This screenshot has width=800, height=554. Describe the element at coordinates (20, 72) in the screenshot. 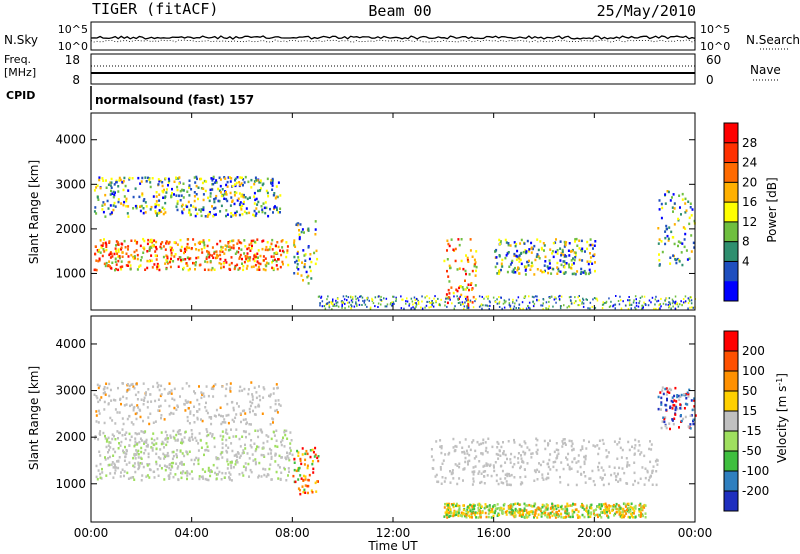

I see `freq-unit-label: [MHz]` at that location.